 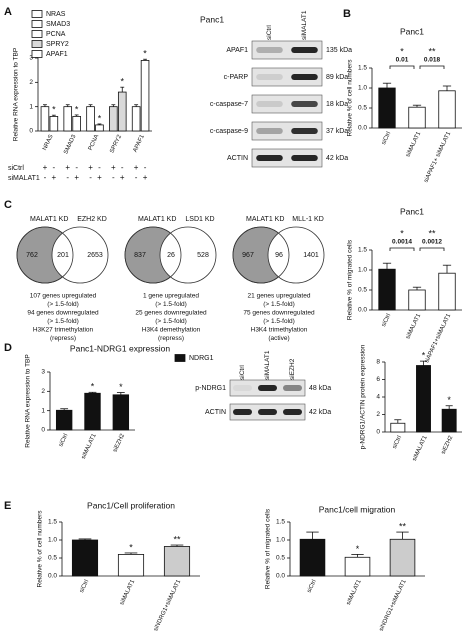 I want to click on comparison-p-value: 0.0014, so click(x=402, y=242).